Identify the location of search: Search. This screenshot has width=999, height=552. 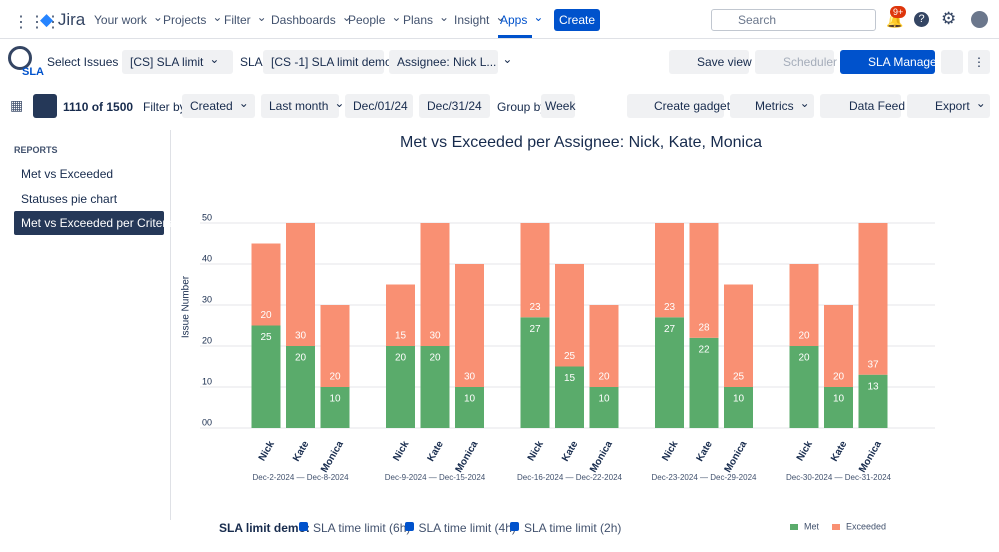
(793, 20).